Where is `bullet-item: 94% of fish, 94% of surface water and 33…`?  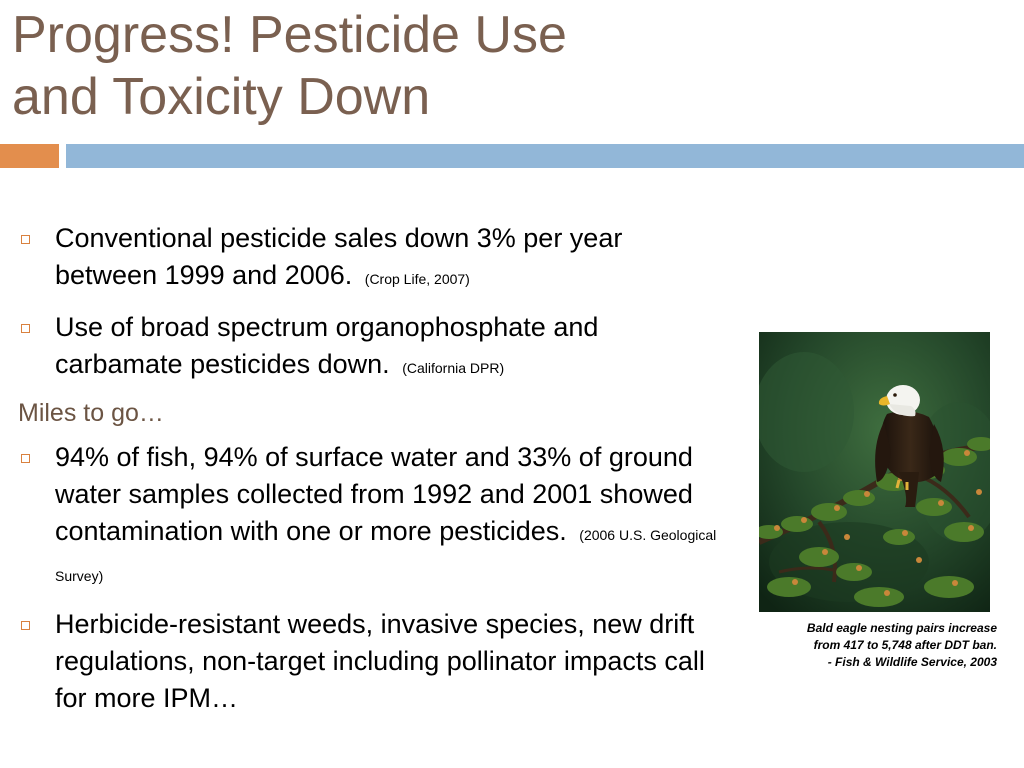 bullet-item: 94% of fish, 94% of surface water and 33… is located at coordinates (373, 517).